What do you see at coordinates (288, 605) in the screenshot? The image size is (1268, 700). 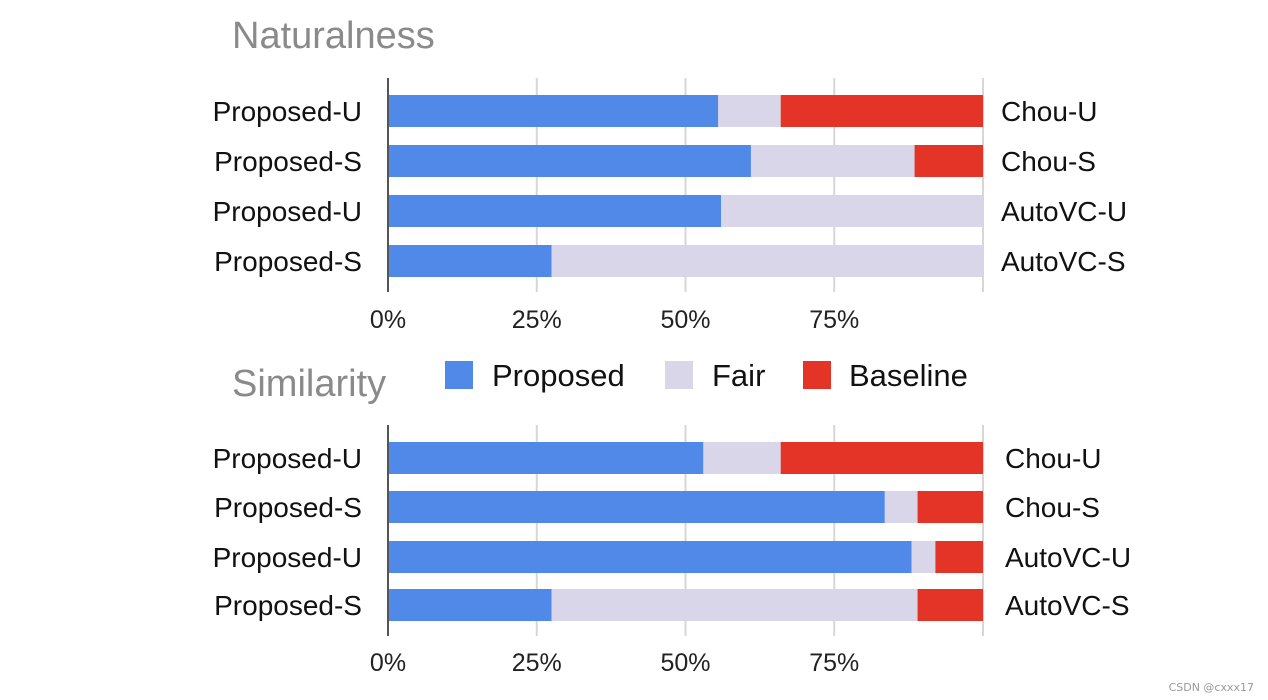 I see `similarity-left-label-3: Proposed-S` at bounding box center [288, 605].